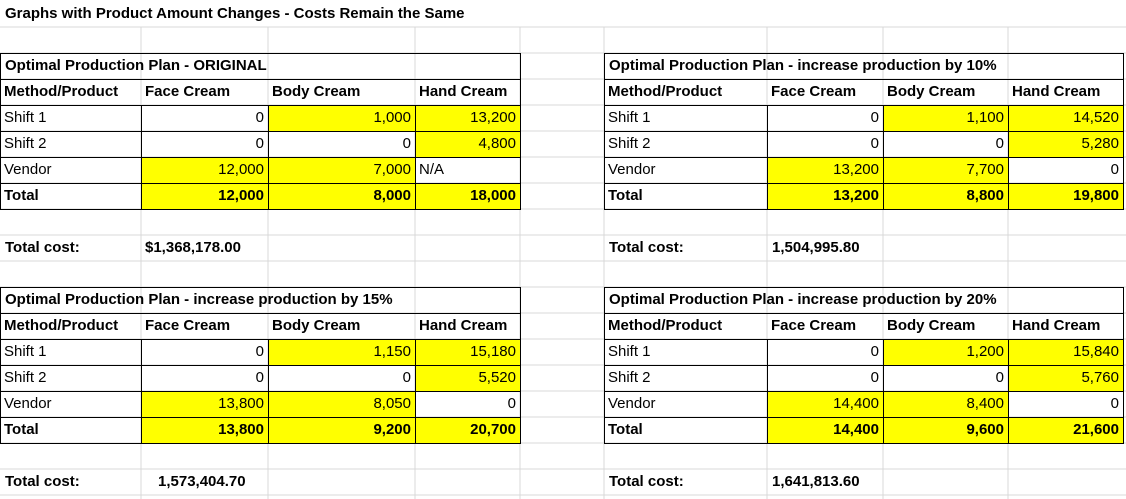 This screenshot has height=499, width=1126. Describe the element at coordinates (816, 481) in the screenshot. I see `total-cost-value: 1,641,813.60` at that location.